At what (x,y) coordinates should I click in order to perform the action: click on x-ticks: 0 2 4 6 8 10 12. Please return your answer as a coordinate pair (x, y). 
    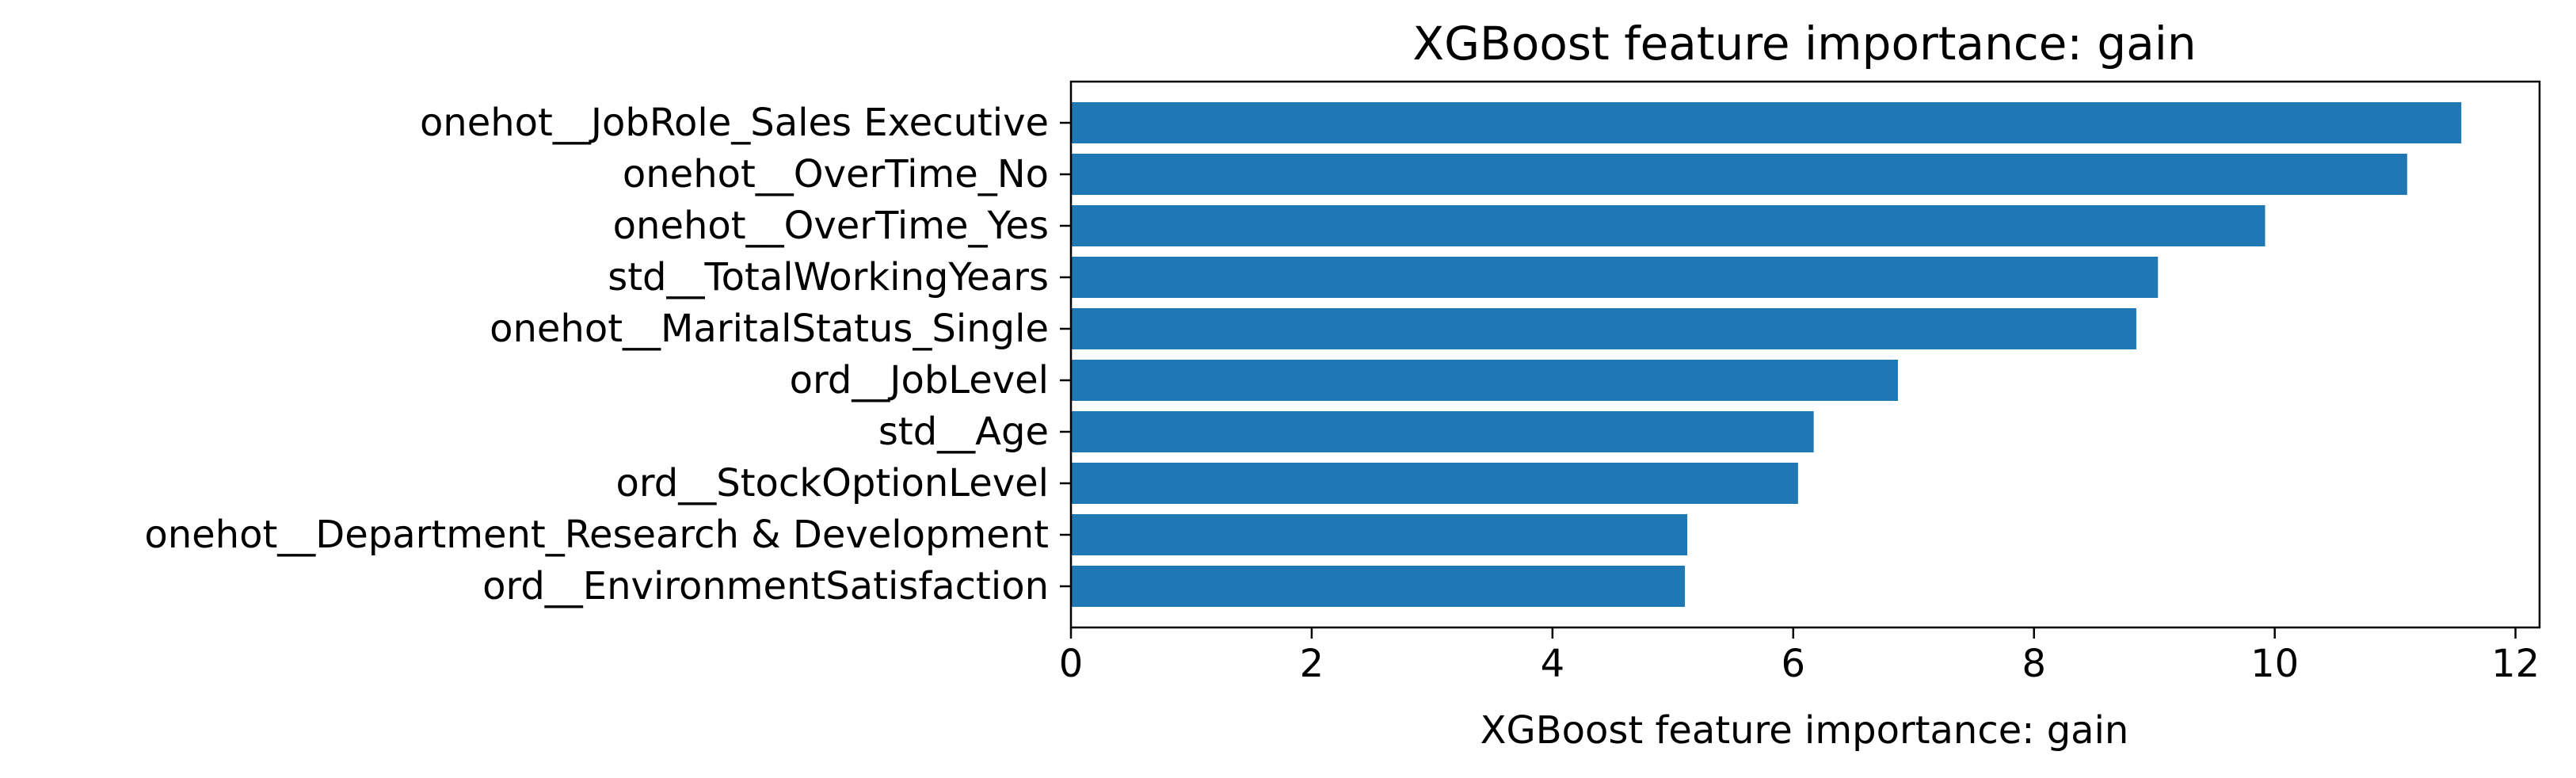
    Looking at the image, I should click on (1800, 656).